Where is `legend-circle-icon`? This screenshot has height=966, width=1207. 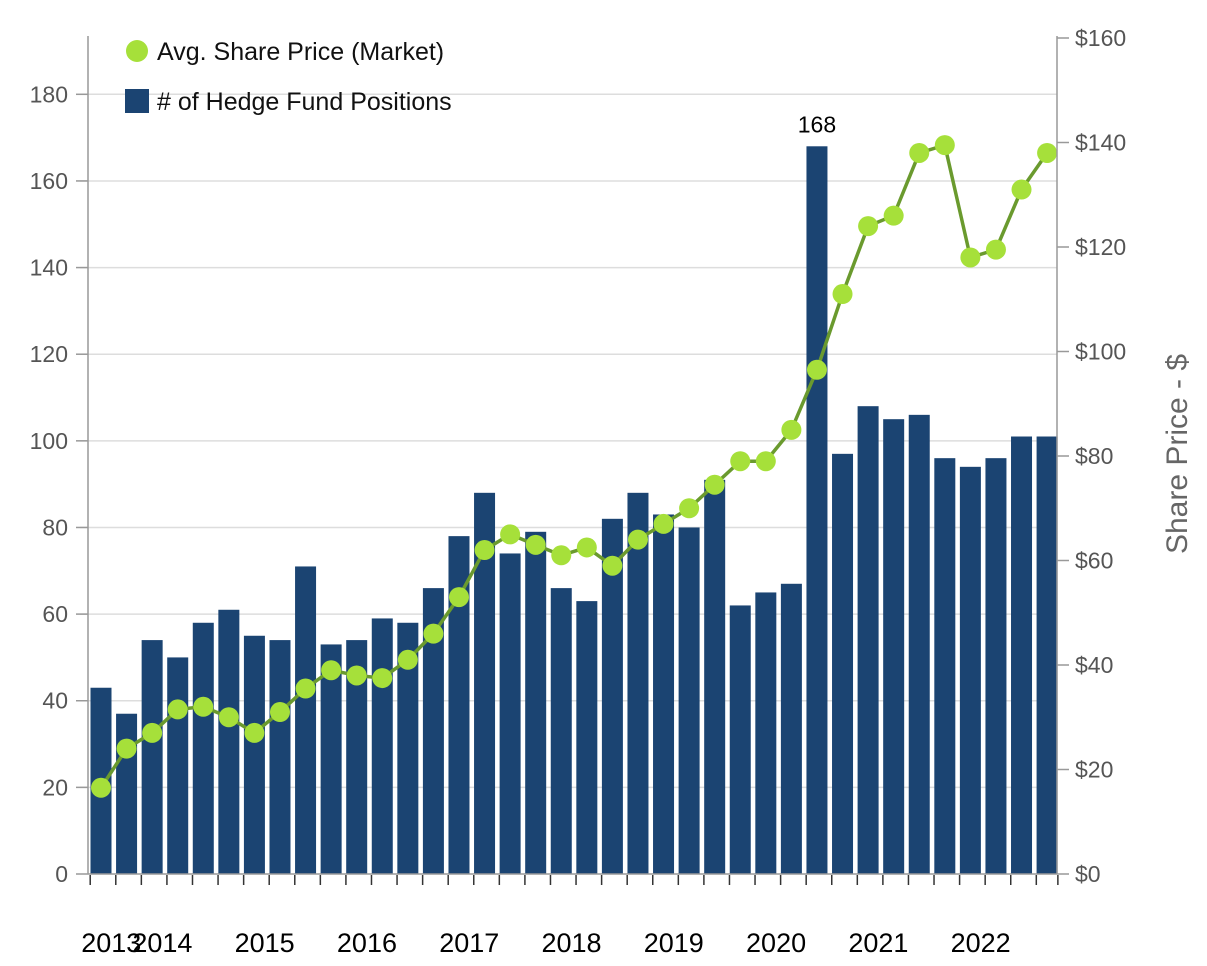
legend-circle-icon is located at coordinates (137, 51).